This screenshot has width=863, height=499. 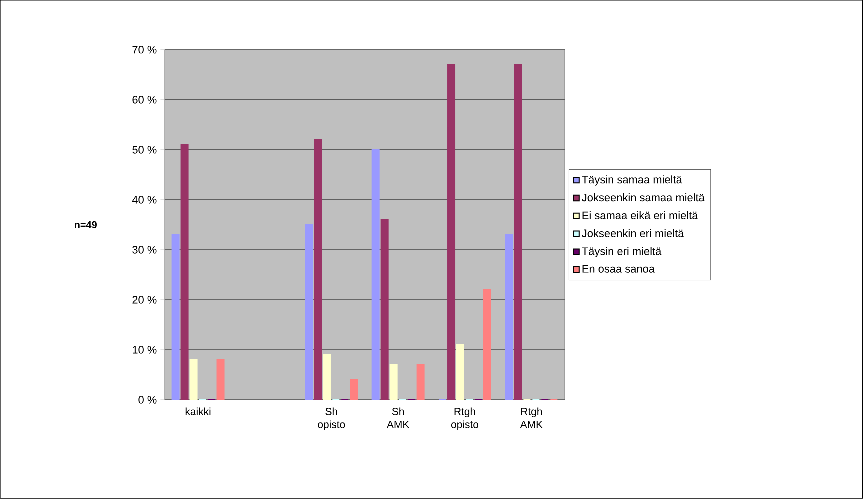 What do you see at coordinates (144, 300) in the screenshot?
I see `y-tick-label: 20 %` at bounding box center [144, 300].